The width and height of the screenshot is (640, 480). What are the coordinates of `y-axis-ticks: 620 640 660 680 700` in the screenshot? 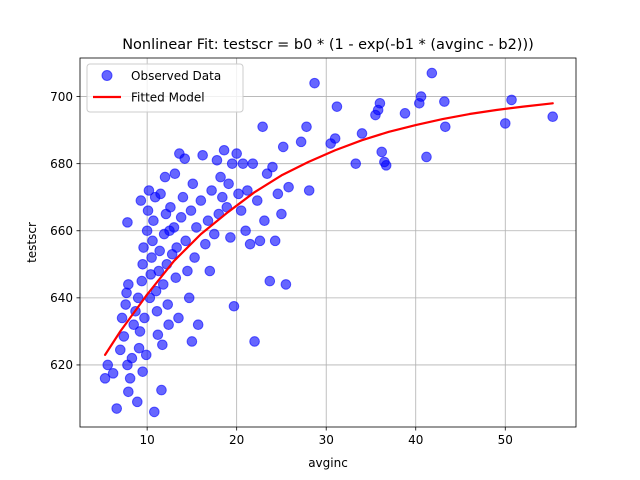 It's located at (65, 231).